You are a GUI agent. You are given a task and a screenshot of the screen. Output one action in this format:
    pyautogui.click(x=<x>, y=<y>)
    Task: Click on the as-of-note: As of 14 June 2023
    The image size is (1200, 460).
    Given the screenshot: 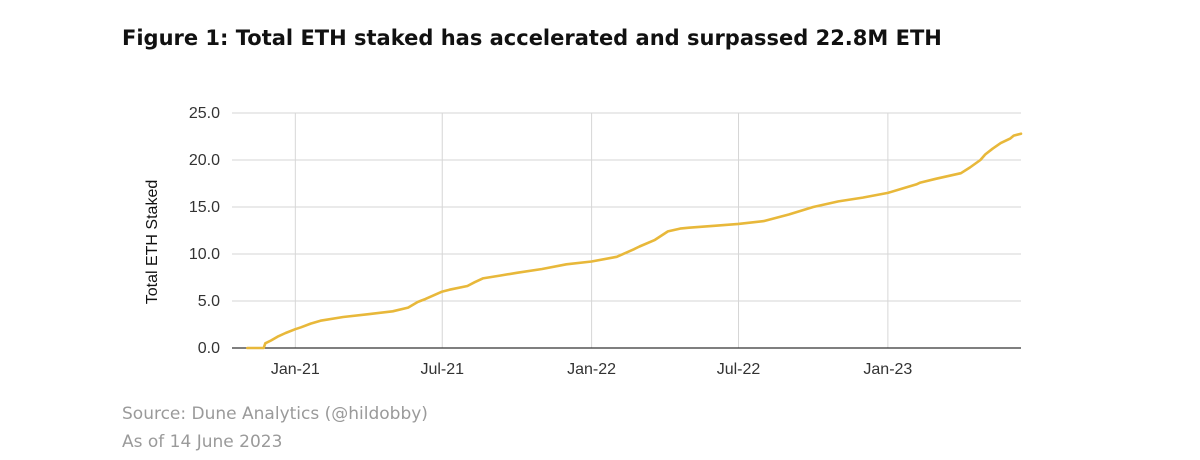 What is the action you would take?
    pyautogui.click(x=202, y=442)
    